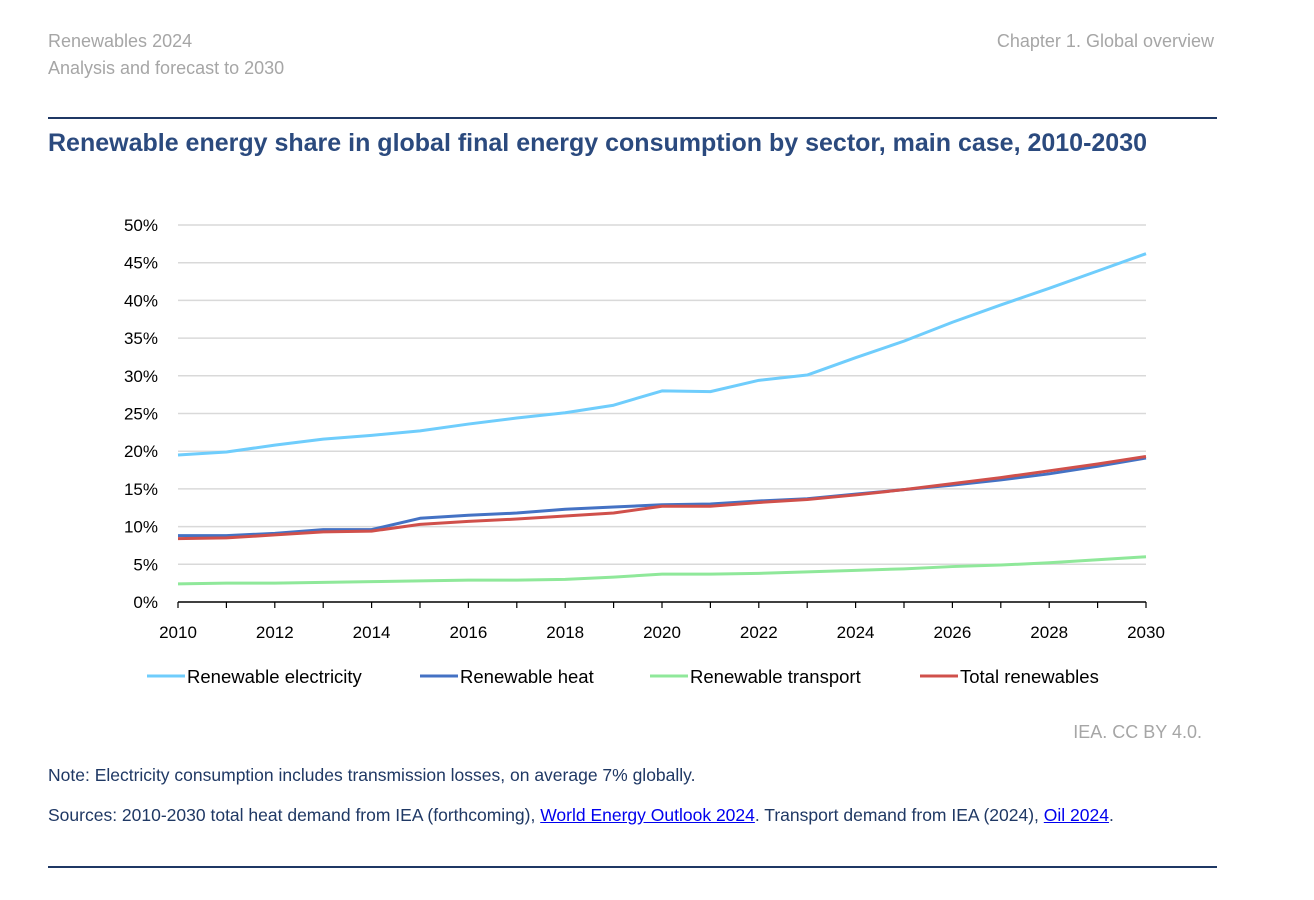  What do you see at coordinates (856, 632) in the screenshot?
I see `x-tick-label: 2024` at bounding box center [856, 632].